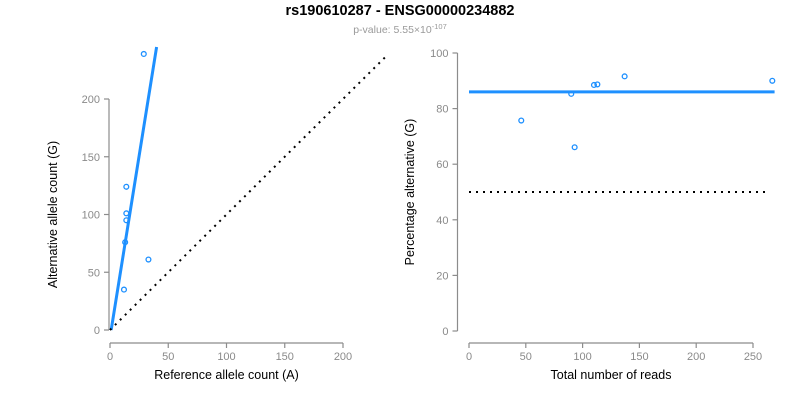  I want to click on y-tick-label: 200, so click(91, 100).